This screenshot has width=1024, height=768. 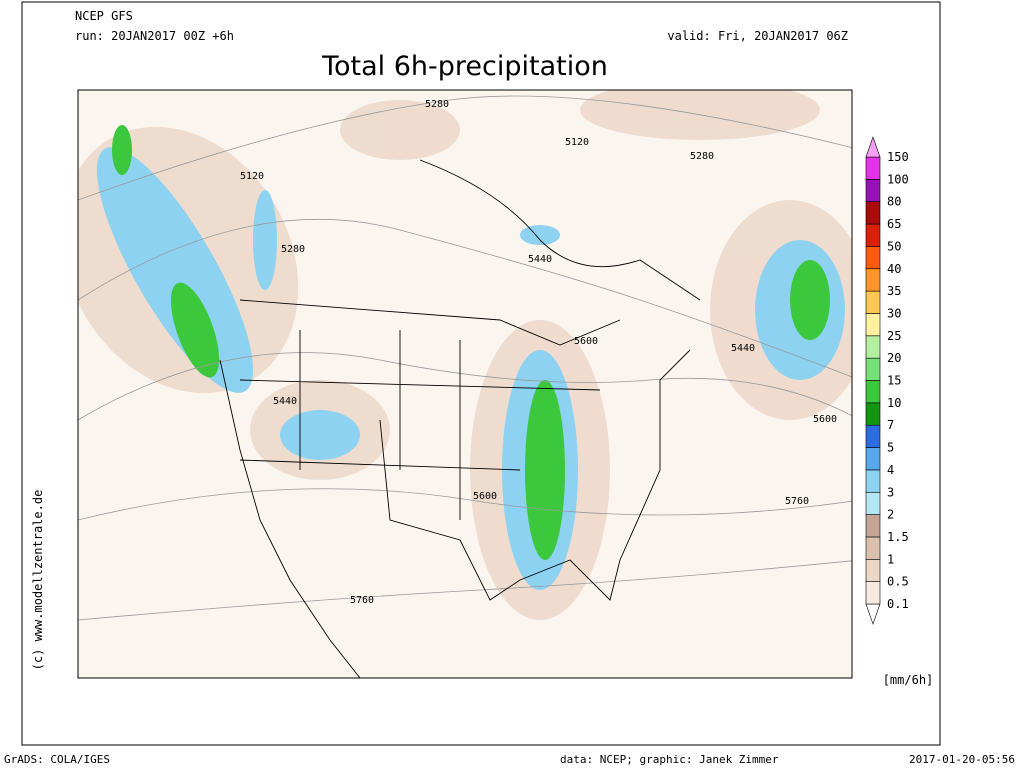 What do you see at coordinates (894, 269) in the screenshot?
I see `colorbar-label: 40` at bounding box center [894, 269].